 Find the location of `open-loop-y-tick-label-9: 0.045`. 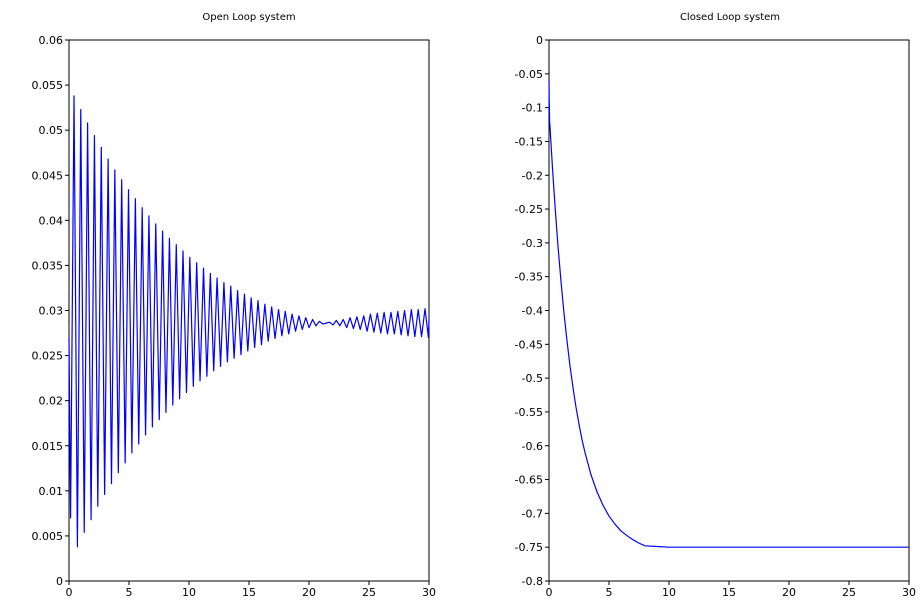

open-loop-y-tick-label-9: 0.045 is located at coordinates (48, 175).